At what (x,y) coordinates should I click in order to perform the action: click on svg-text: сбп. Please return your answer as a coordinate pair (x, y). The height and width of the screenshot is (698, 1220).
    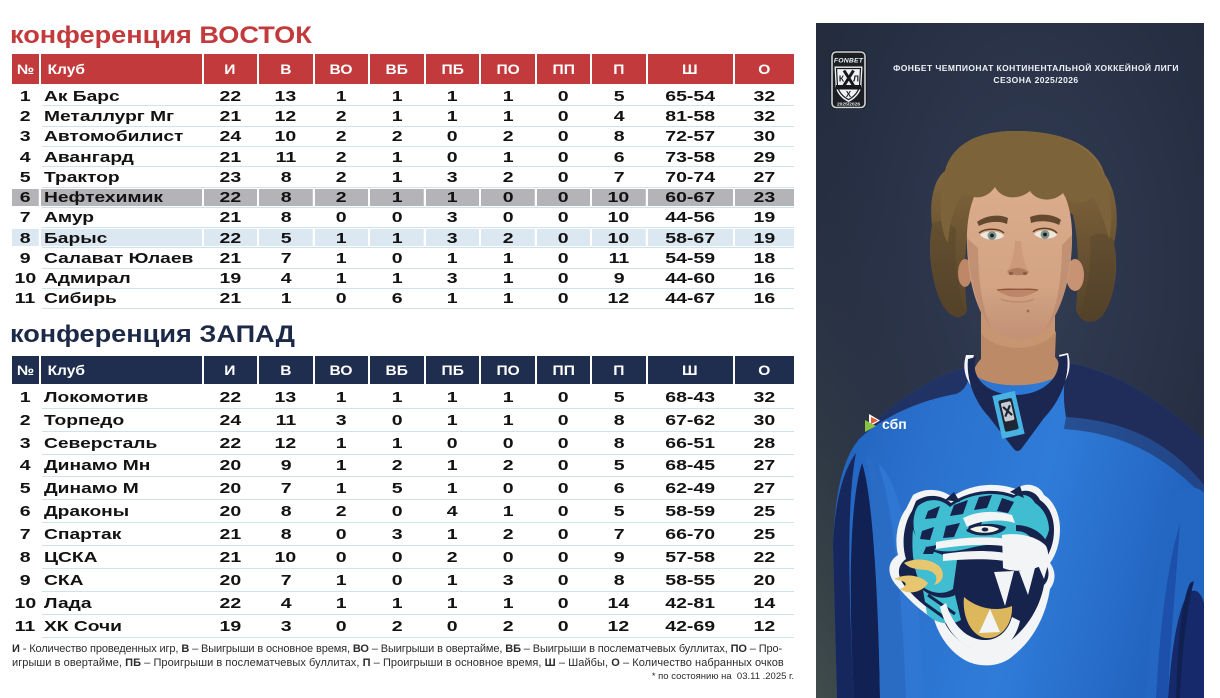
    Looking at the image, I should click on (894, 424).